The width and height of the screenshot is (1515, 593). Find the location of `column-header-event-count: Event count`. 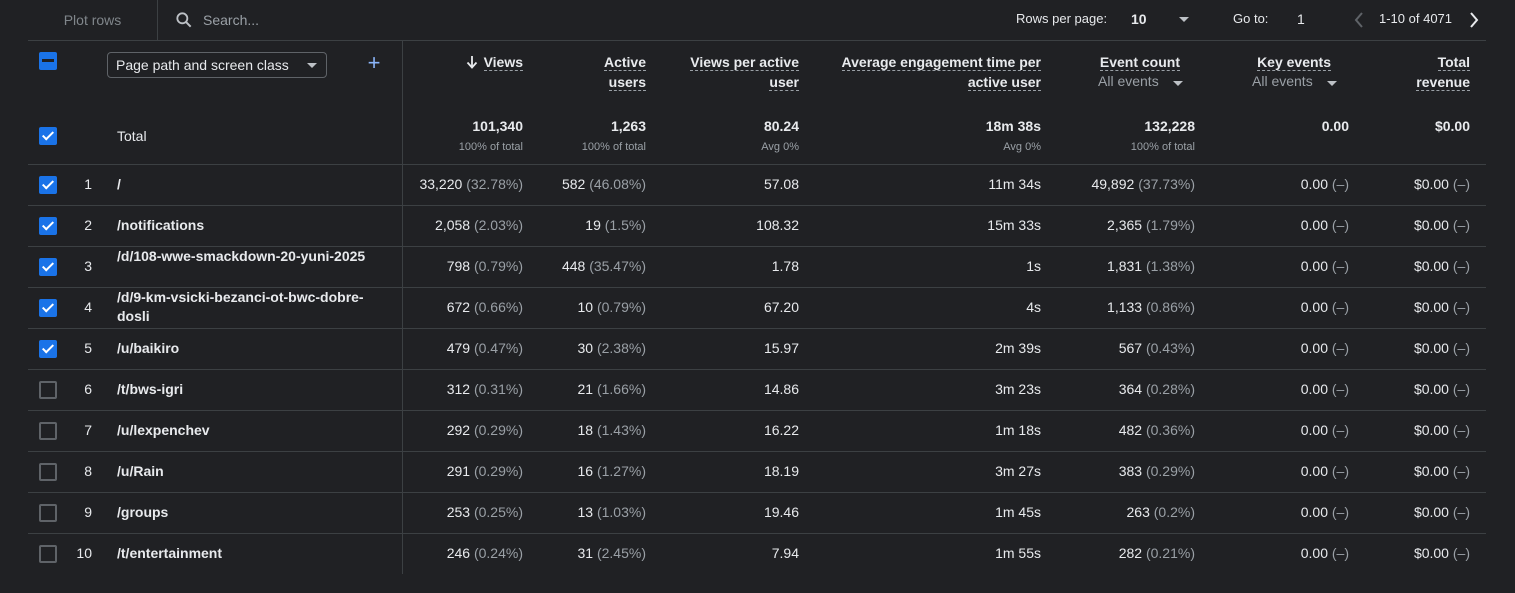

column-header-event-count: Event count is located at coordinates (1120, 62).